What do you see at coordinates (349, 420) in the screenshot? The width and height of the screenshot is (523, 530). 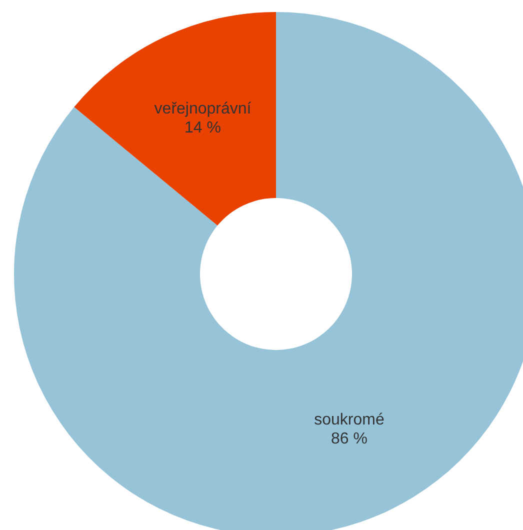 I see `slice-label: soukromé` at bounding box center [349, 420].